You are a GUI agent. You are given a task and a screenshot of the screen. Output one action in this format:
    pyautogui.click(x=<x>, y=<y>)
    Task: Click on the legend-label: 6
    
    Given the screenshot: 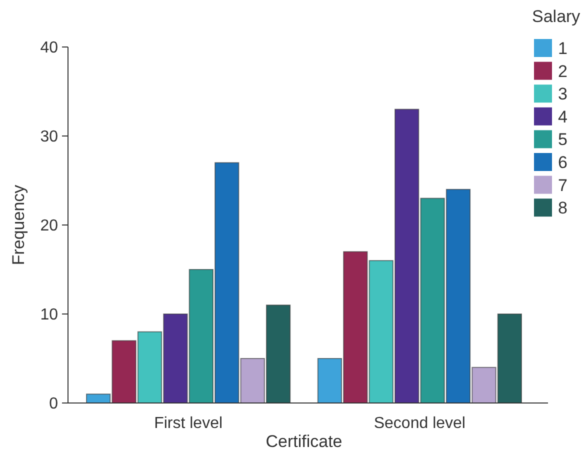 What is the action you would take?
    pyautogui.click(x=563, y=162)
    